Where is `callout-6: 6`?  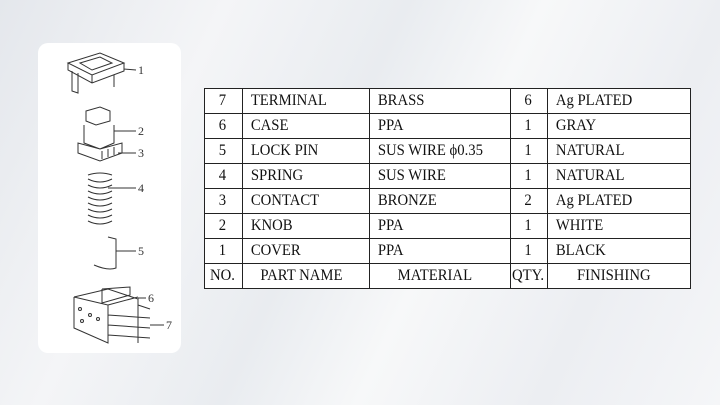
callout-6: 6 is located at coordinates (151, 298).